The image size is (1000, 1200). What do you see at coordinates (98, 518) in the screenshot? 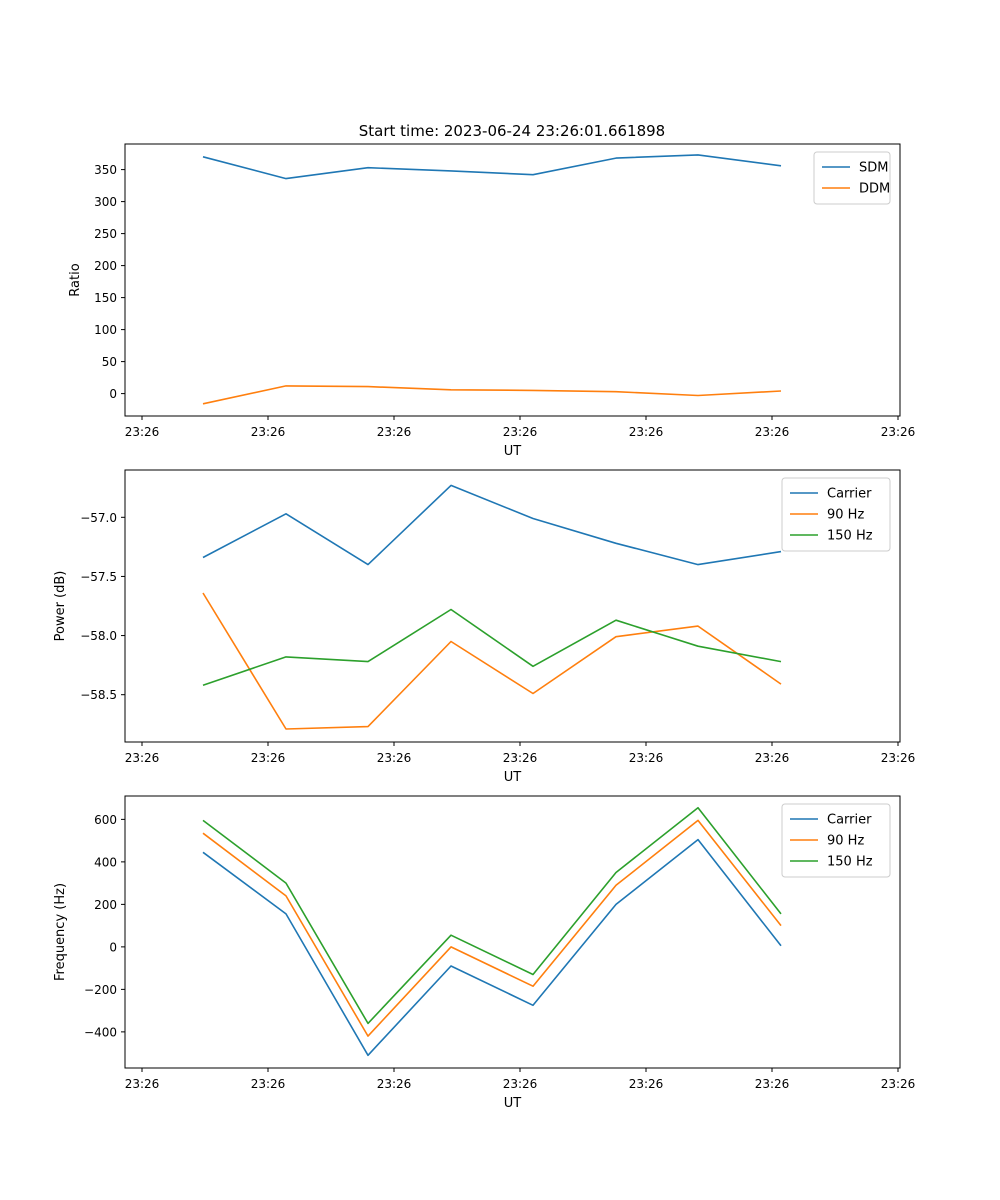
I see `y-tick-label: −57.0` at bounding box center [98, 518].